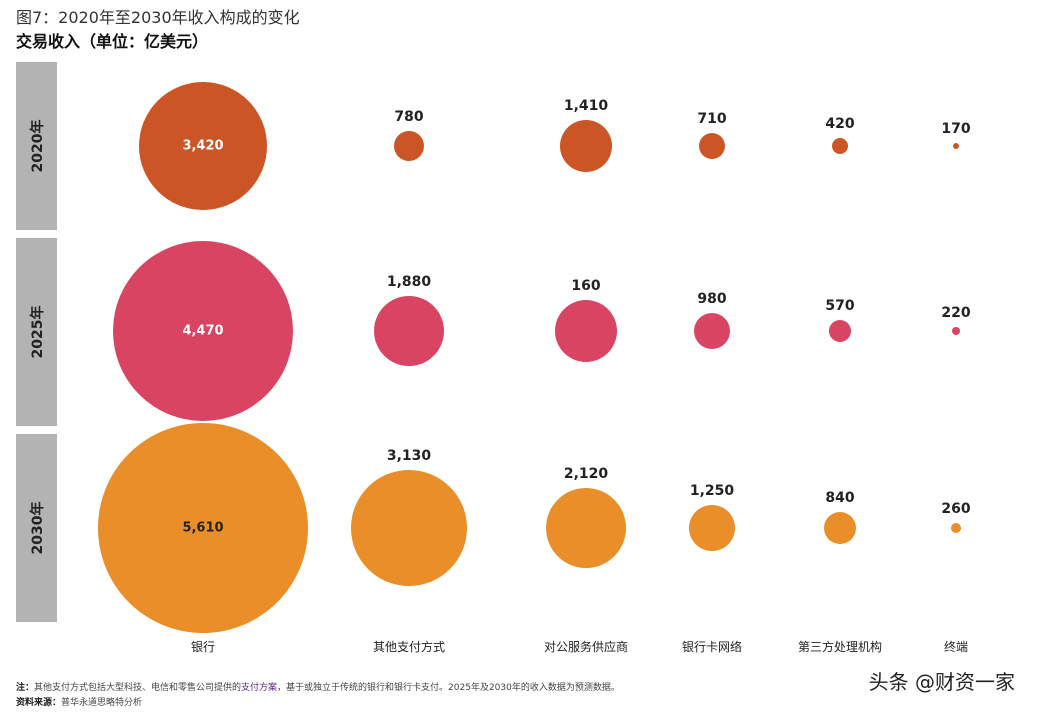 Image resolution: width=1037 pixels, height=713 pixels. Describe the element at coordinates (956, 647) in the screenshot. I see `category-label: 终端` at that location.